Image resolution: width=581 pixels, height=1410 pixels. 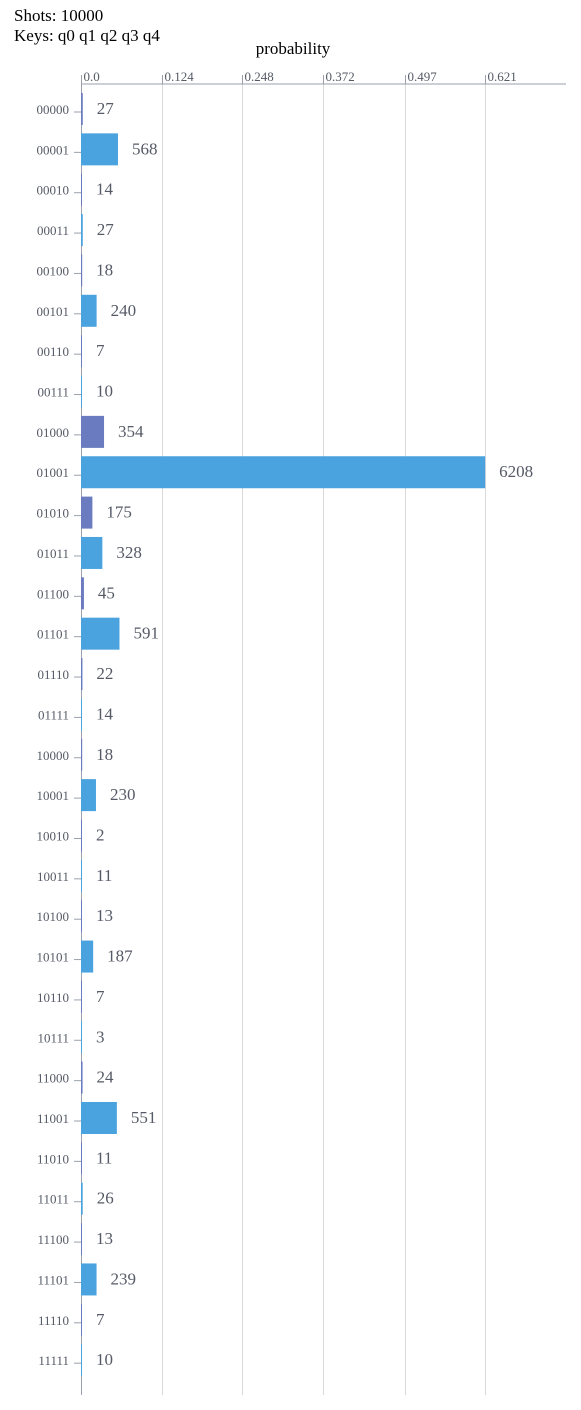 I want to click on value-label-01110: 22, so click(x=104, y=673).